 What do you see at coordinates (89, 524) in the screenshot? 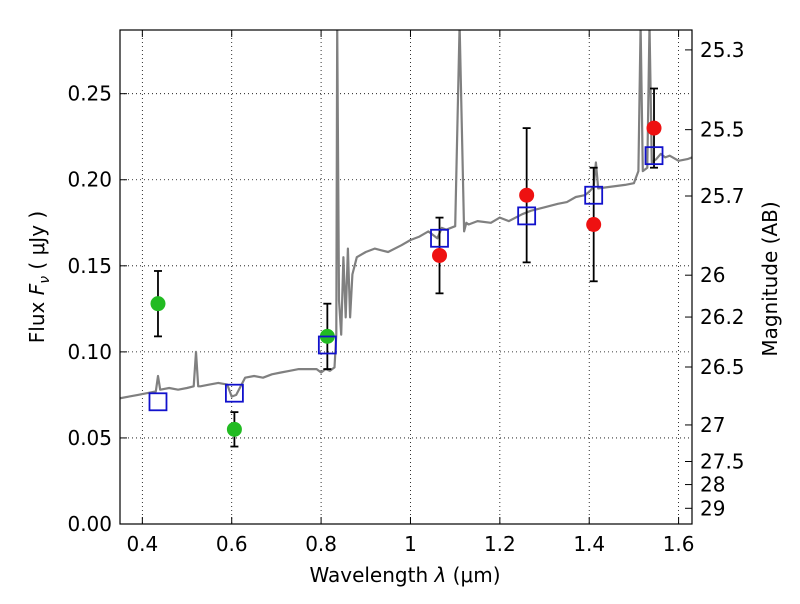
I see `y-tick-label: 0.00` at bounding box center [89, 524].